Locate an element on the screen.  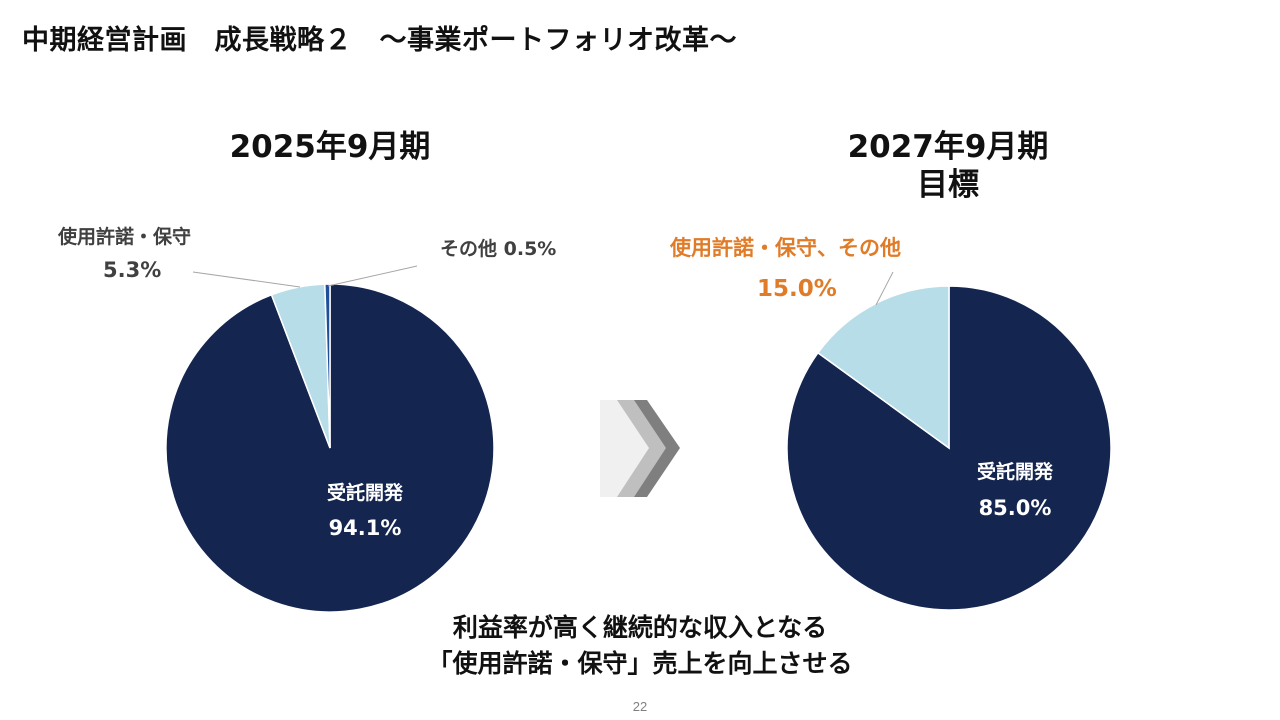
summary-caption: 利益率が高く継続的な収入となる 「使用許諾・保守」売上を向上させる is located at coordinates (640, 646).